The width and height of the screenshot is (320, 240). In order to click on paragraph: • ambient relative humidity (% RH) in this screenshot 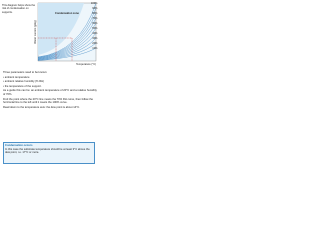, I will do `click(23, 82)`.